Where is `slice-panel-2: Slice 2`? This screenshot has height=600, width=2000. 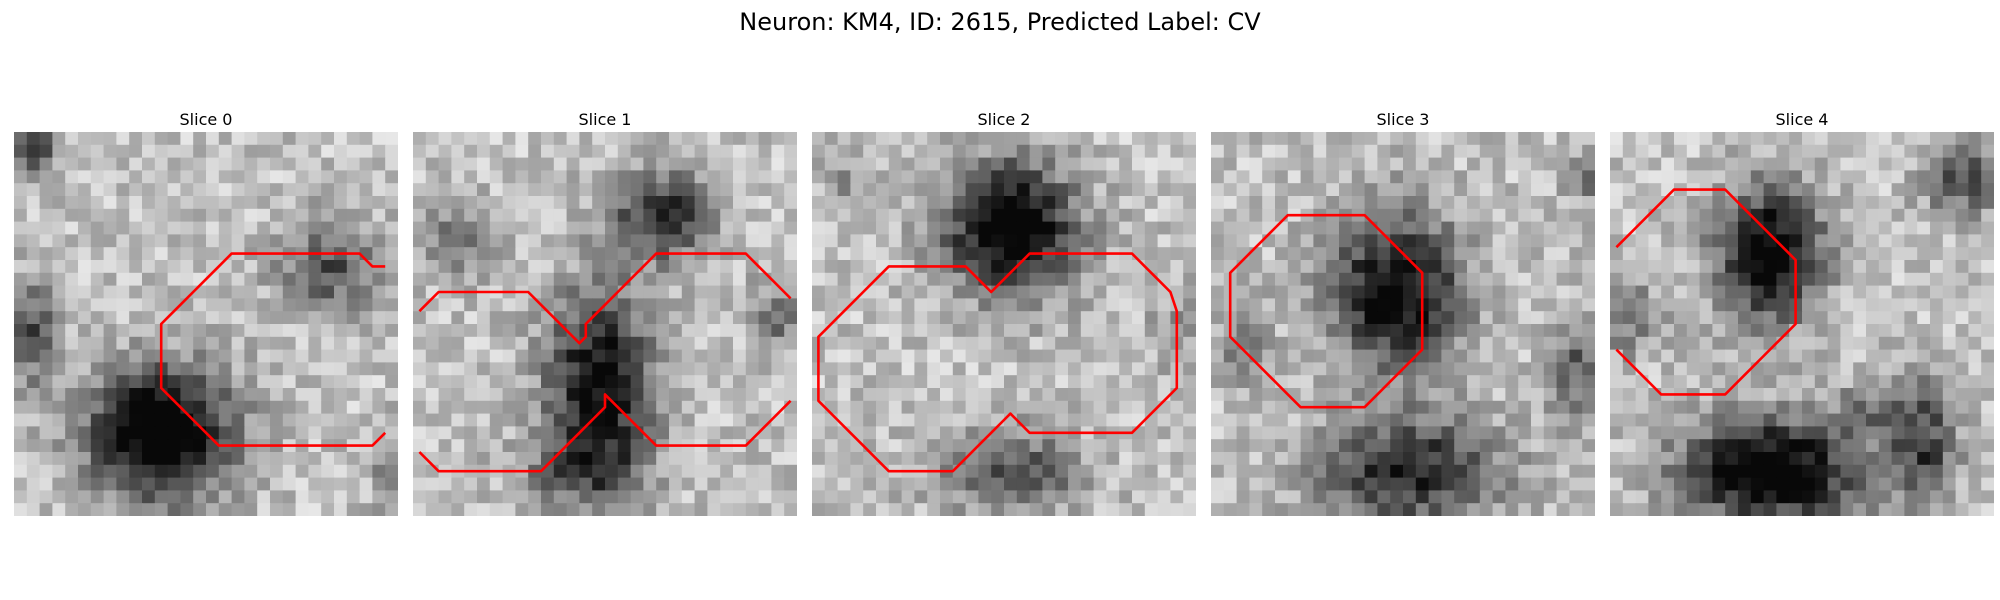
slice-panel-2: Slice 2 is located at coordinates (1004, 312).